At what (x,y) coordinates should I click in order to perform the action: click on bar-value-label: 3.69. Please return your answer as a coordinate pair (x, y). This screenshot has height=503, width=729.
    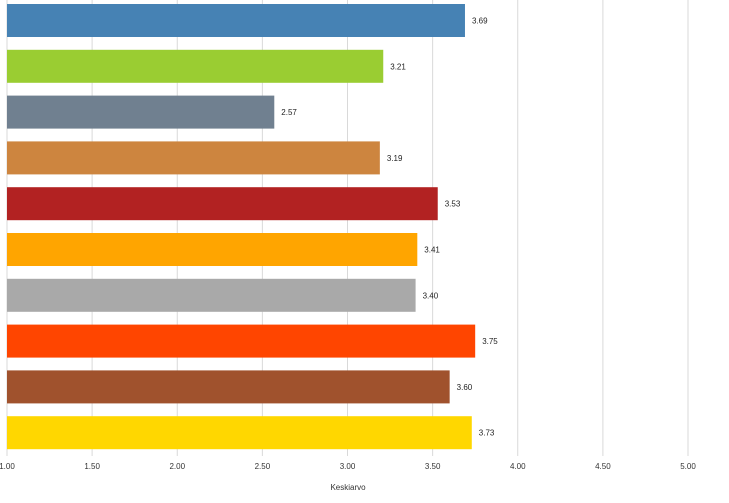
    Looking at the image, I should click on (480, 21).